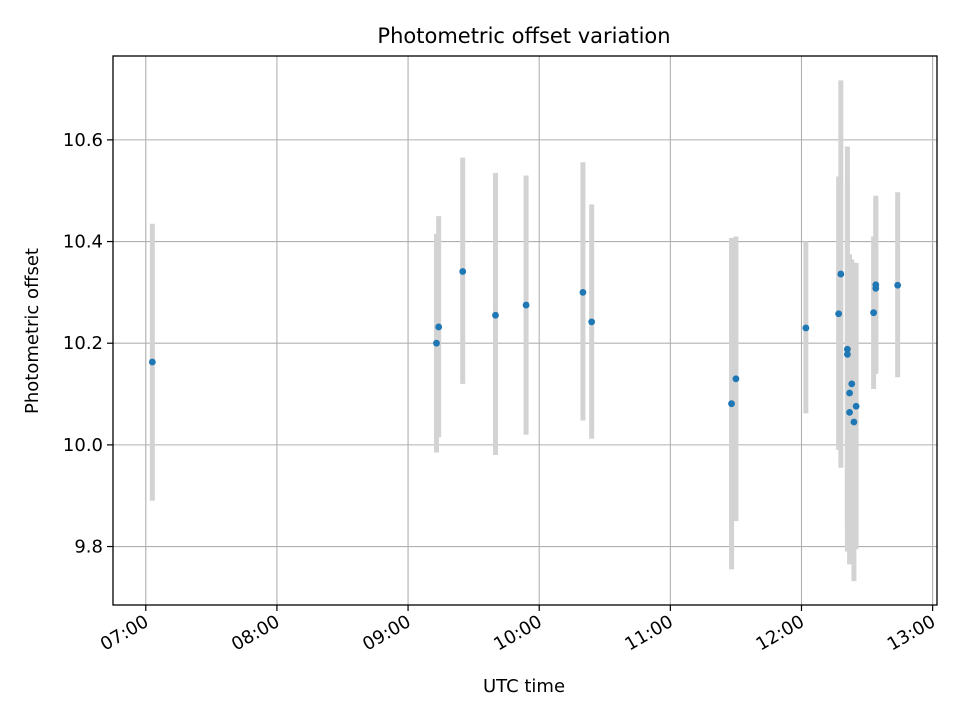 This screenshot has width=960, height=720. I want to click on y-tick-label: 9.8, so click(88, 547).